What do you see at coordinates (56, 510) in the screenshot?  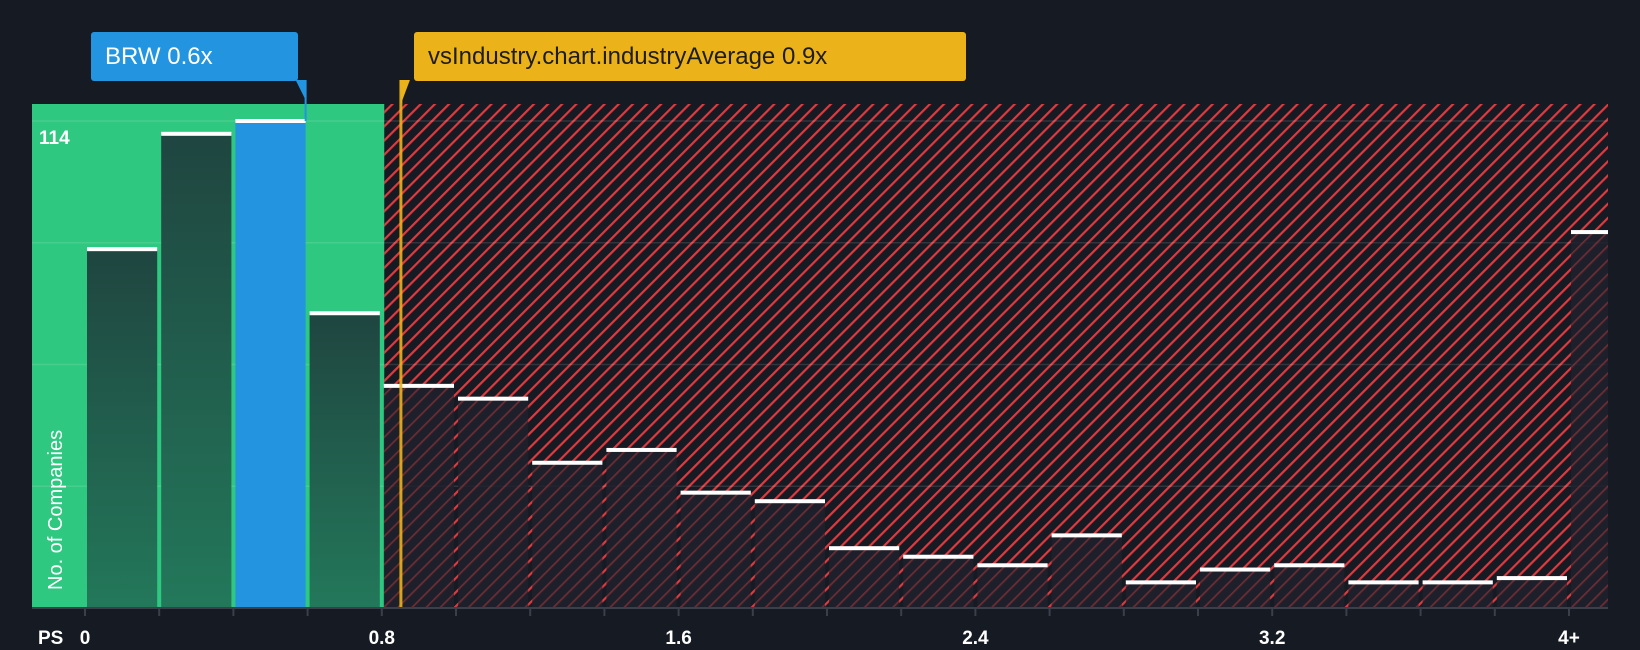 I see `y-axis-title: No. of Companies` at bounding box center [56, 510].